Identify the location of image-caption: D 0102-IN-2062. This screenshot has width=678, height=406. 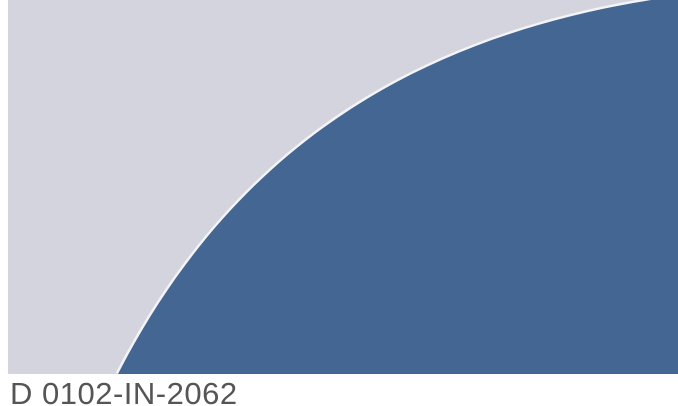
(124, 391).